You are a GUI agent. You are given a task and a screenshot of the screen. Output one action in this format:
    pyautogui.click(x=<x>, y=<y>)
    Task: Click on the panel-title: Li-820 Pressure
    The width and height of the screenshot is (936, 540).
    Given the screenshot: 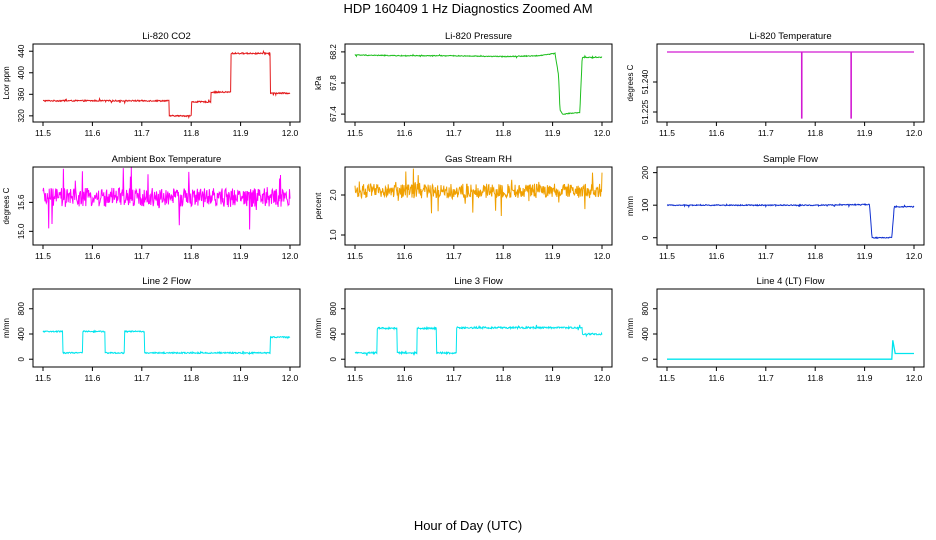 What is the action you would take?
    pyautogui.click(x=478, y=36)
    